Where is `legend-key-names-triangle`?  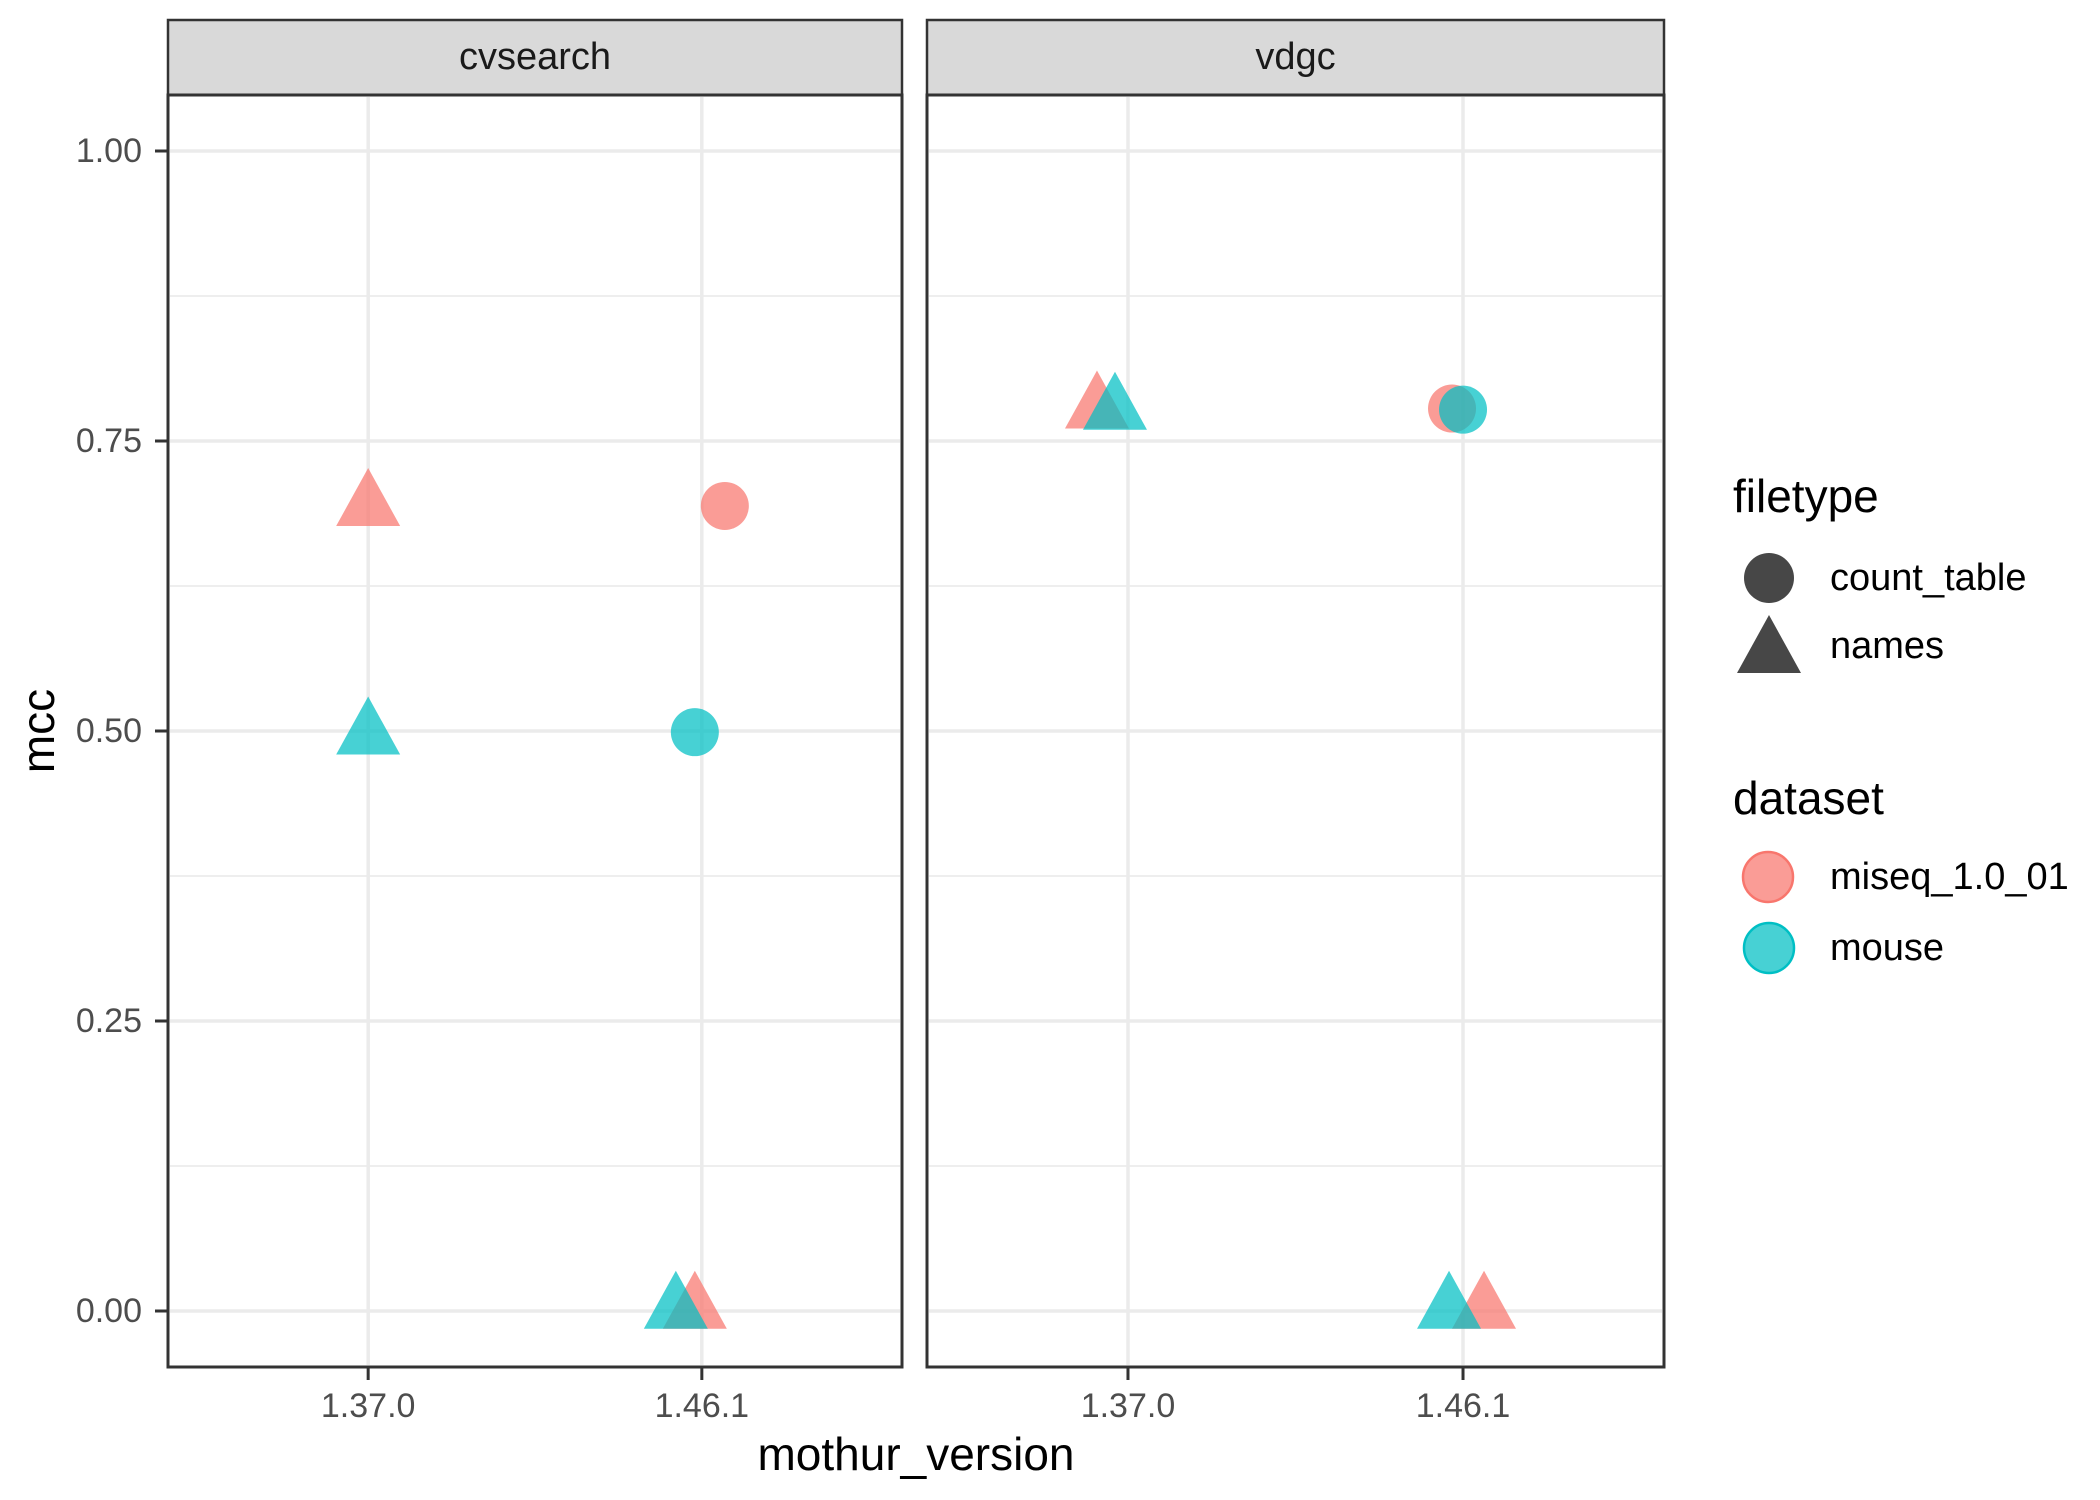
legend-key-names-triangle is located at coordinates (1769, 644).